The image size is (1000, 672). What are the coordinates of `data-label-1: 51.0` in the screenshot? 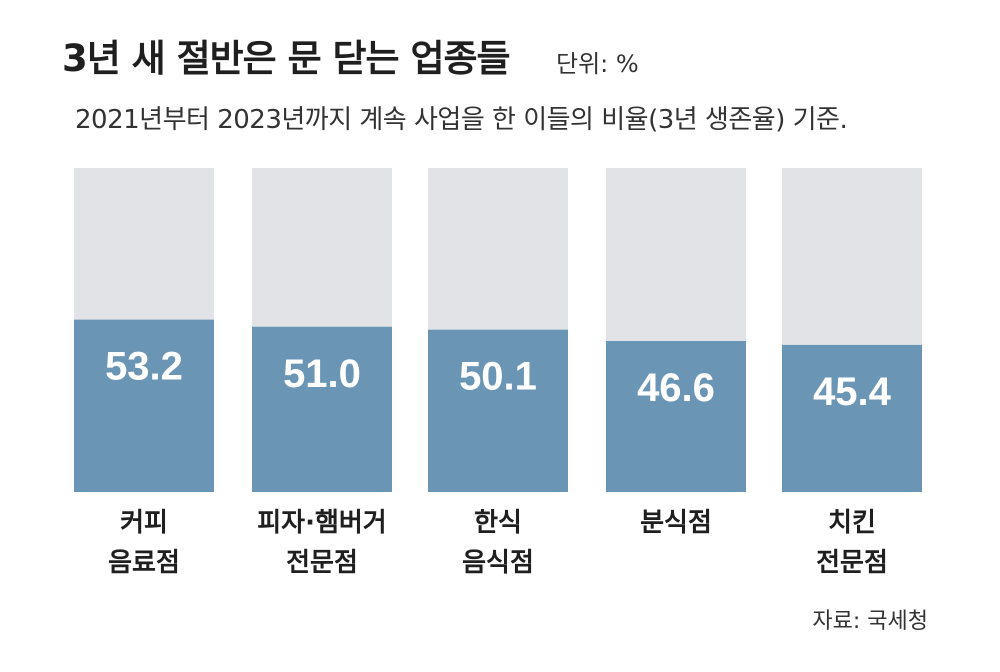 It's located at (322, 374).